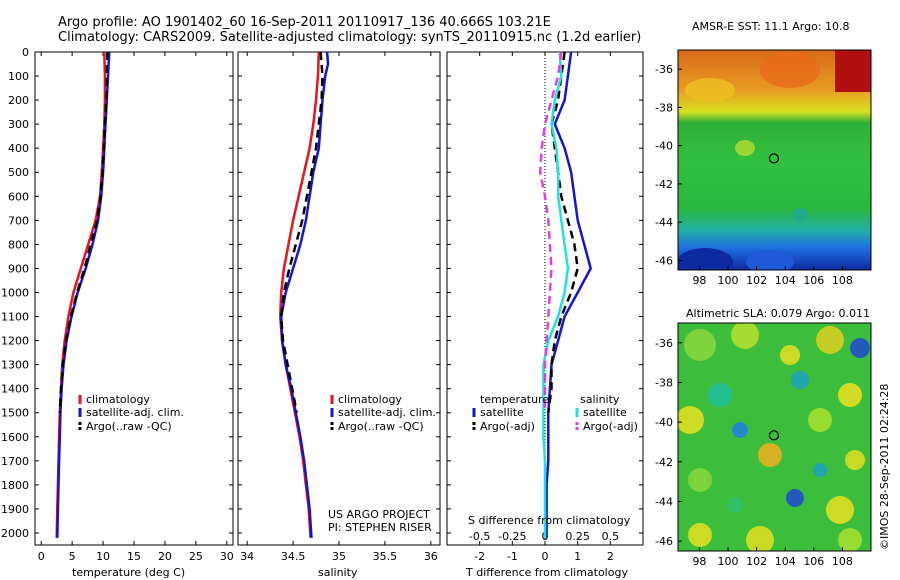 This screenshot has height=580, width=900. Describe the element at coordinates (778, 313) in the screenshot. I see `sla-map-title: Altimetric SLA: 0.079 Argo: 0.011` at that location.